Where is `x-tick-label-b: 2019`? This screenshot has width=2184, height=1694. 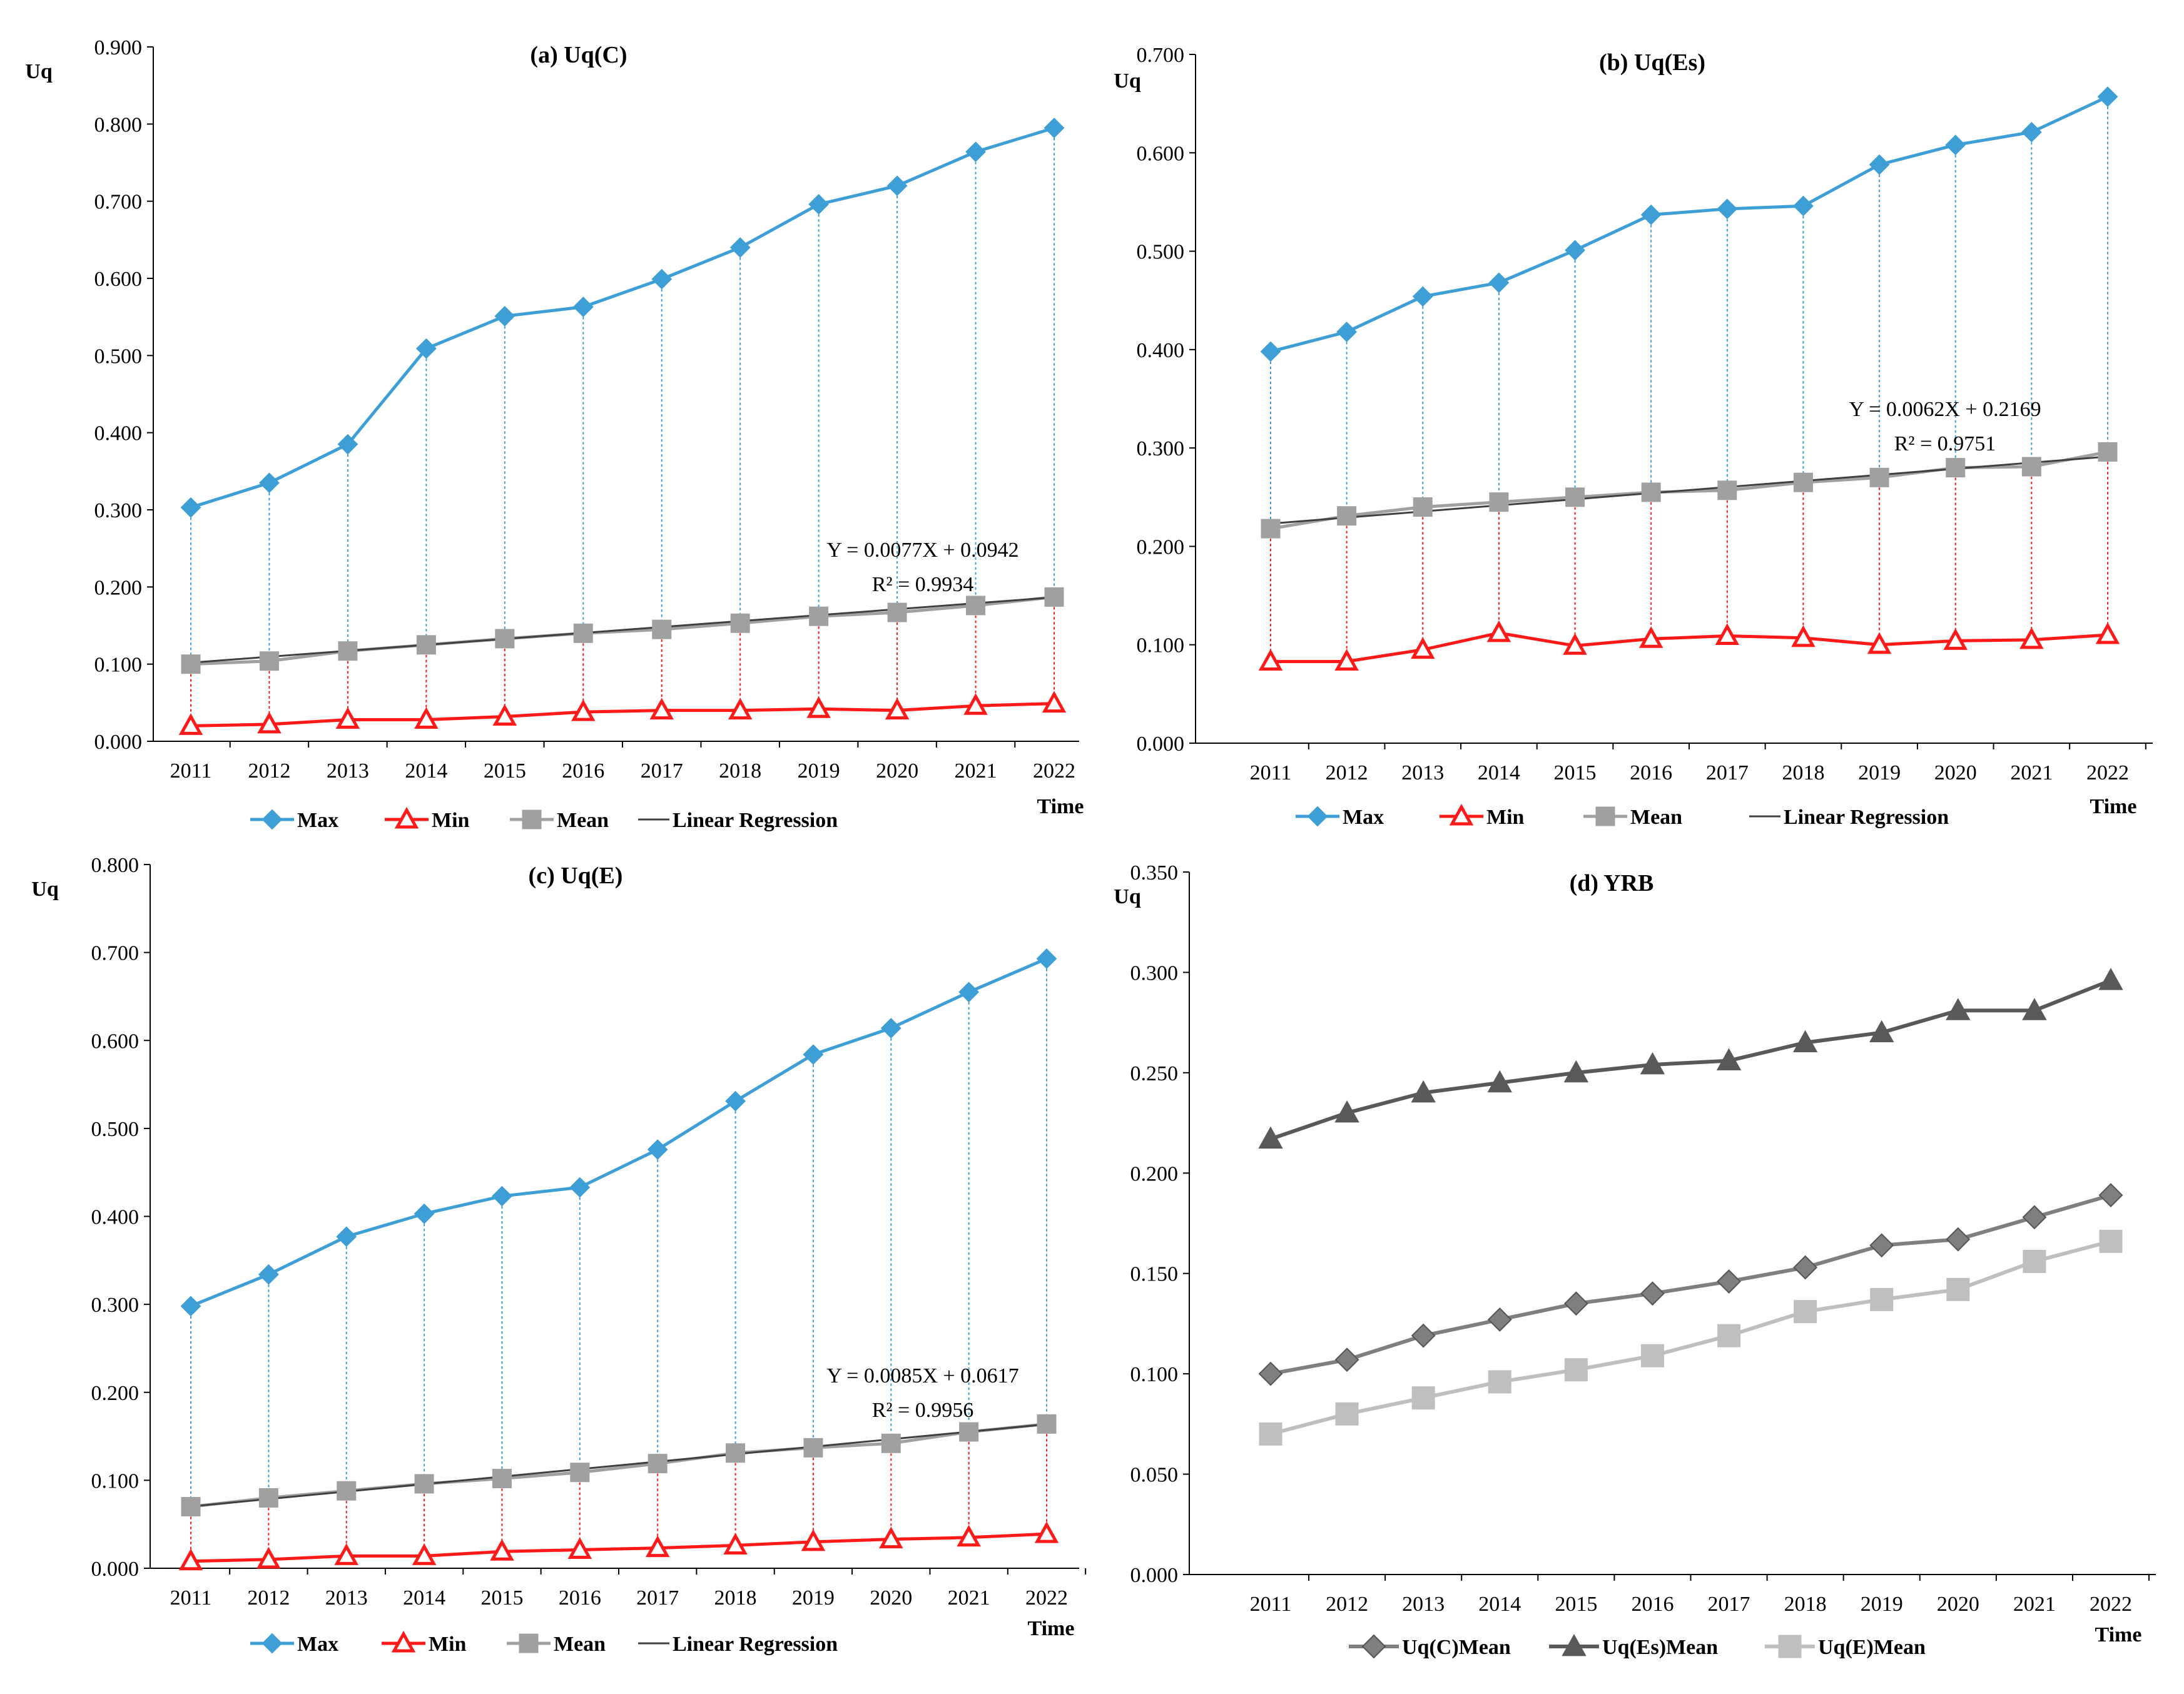
x-tick-label-b: 2019 is located at coordinates (1880, 772).